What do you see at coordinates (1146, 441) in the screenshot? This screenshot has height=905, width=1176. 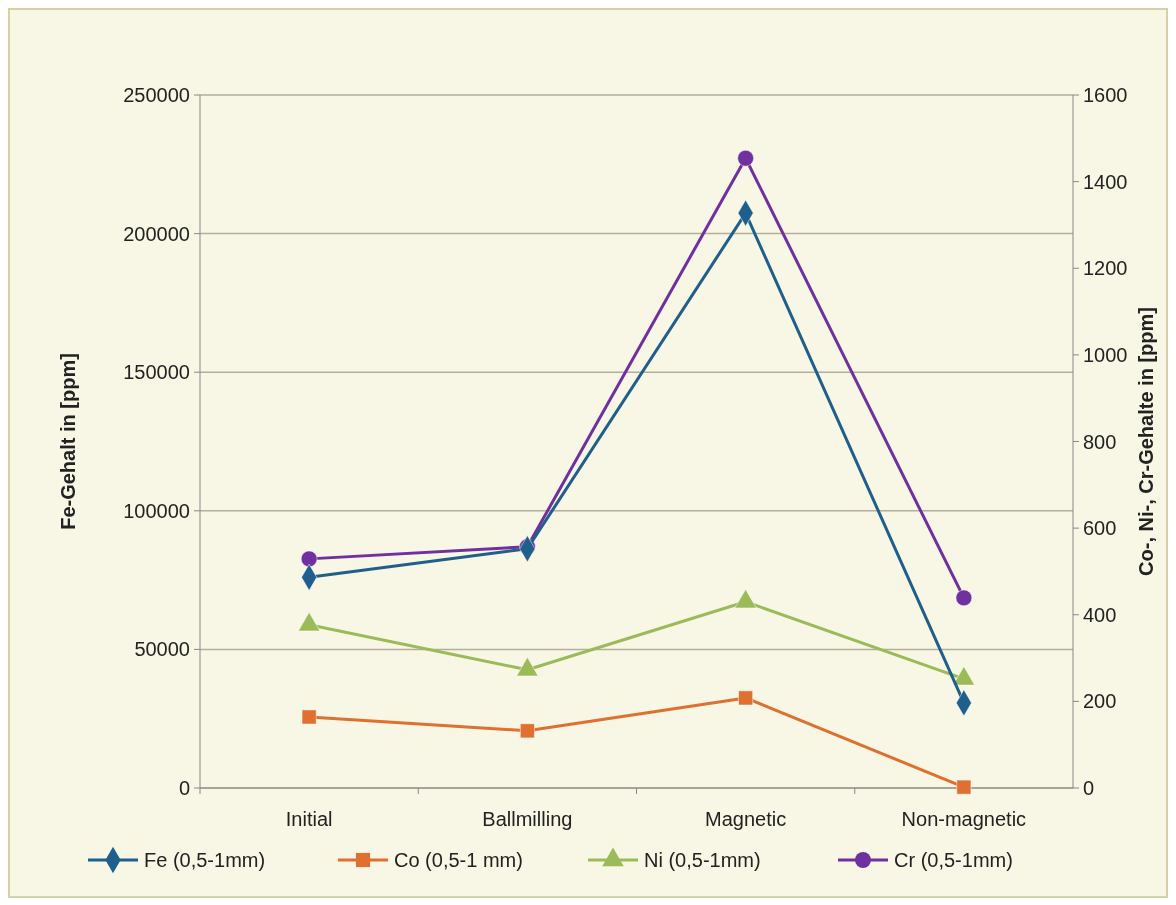 I see `y2-axis-title: Co-, Ni-, Cr-Gehalte in [ppm]` at bounding box center [1146, 441].